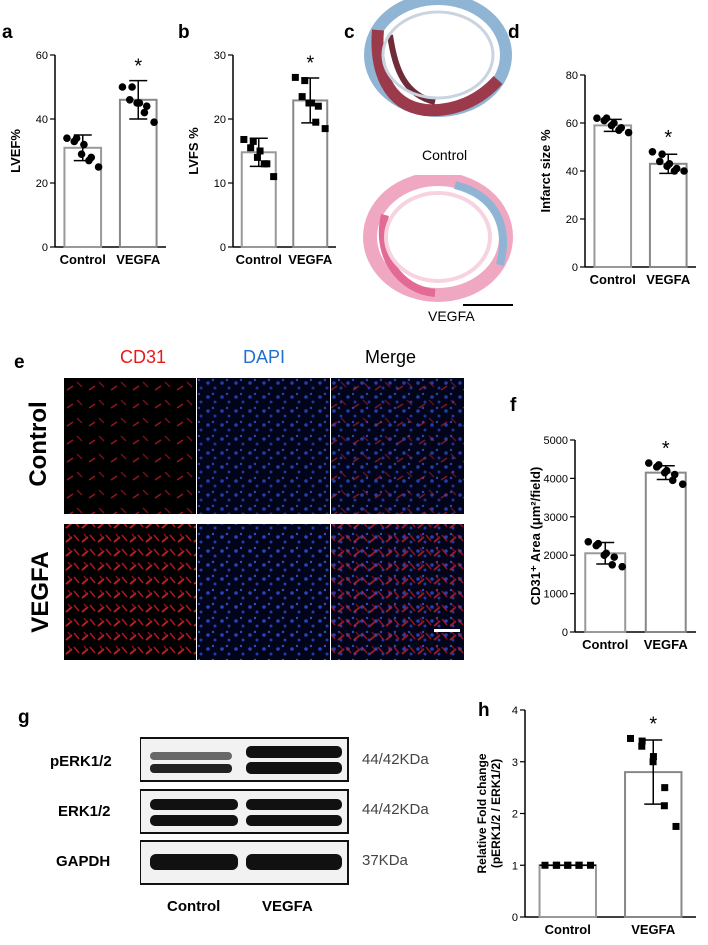 This screenshot has height=945, width=708. Describe the element at coordinates (244, 759) in the screenshot. I see `blot-perk` at that location.